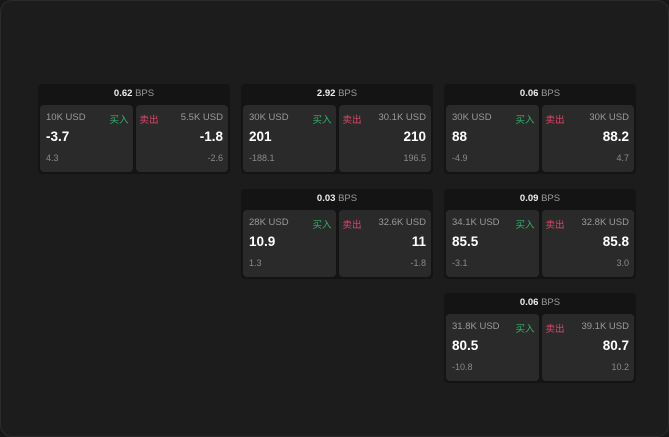 This screenshot has width=669, height=437. What do you see at coordinates (622, 158) in the screenshot?
I see `sell-change: 4.7` at bounding box center [622, 158].